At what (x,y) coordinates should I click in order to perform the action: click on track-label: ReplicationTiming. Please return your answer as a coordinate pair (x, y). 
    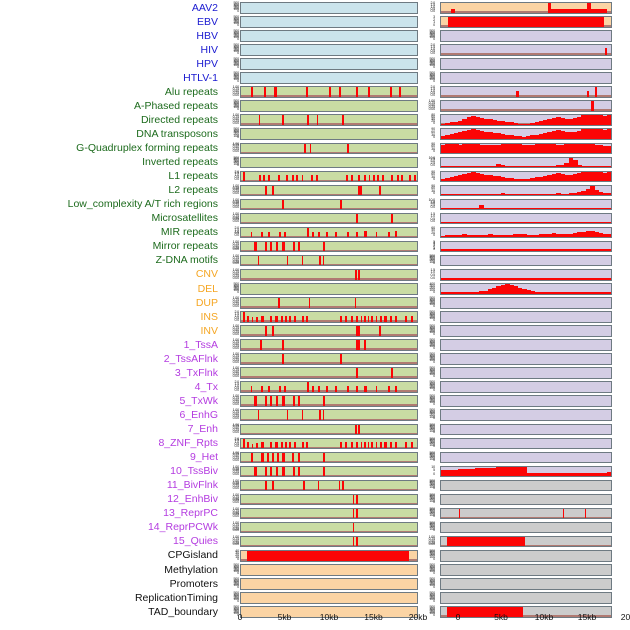
    Looking at the image, I should click on (176, 597).